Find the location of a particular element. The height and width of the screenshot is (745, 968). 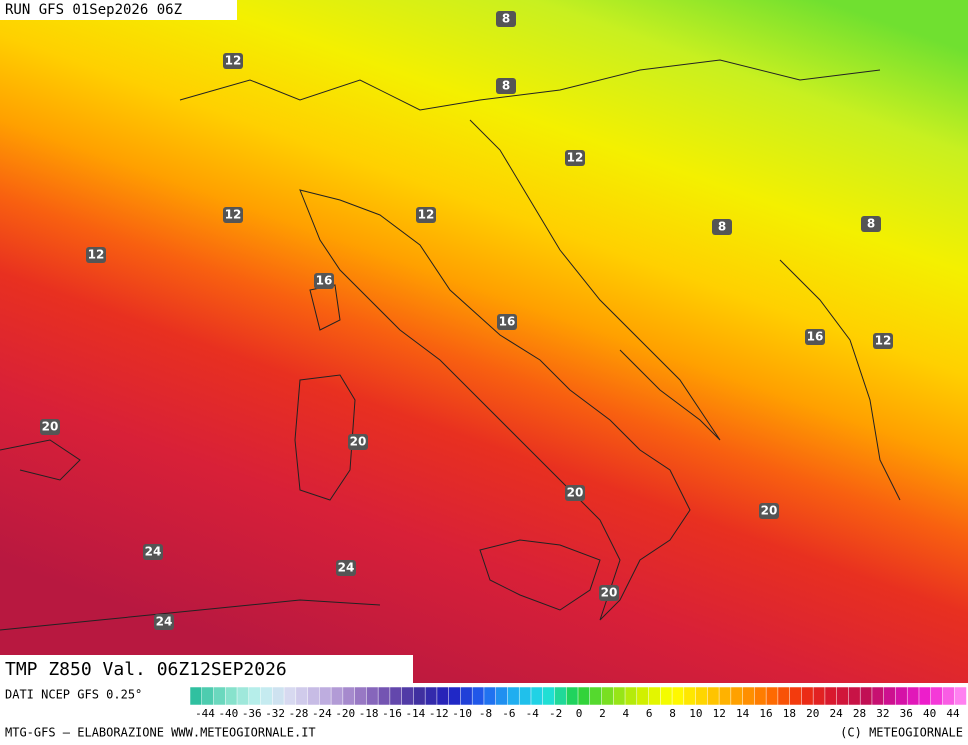

colorbar-label: -10 is located at coordinates (462, 713).